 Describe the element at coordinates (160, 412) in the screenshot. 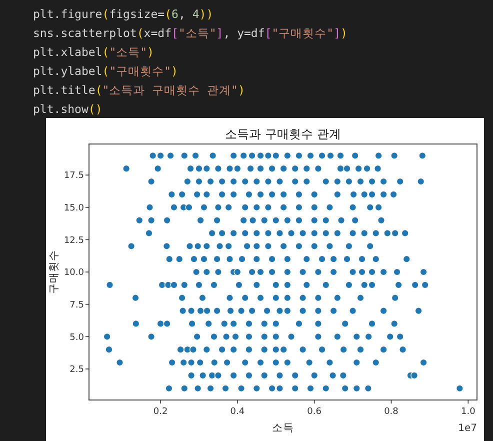

I see `x-tick-label: 0.2` at that location.